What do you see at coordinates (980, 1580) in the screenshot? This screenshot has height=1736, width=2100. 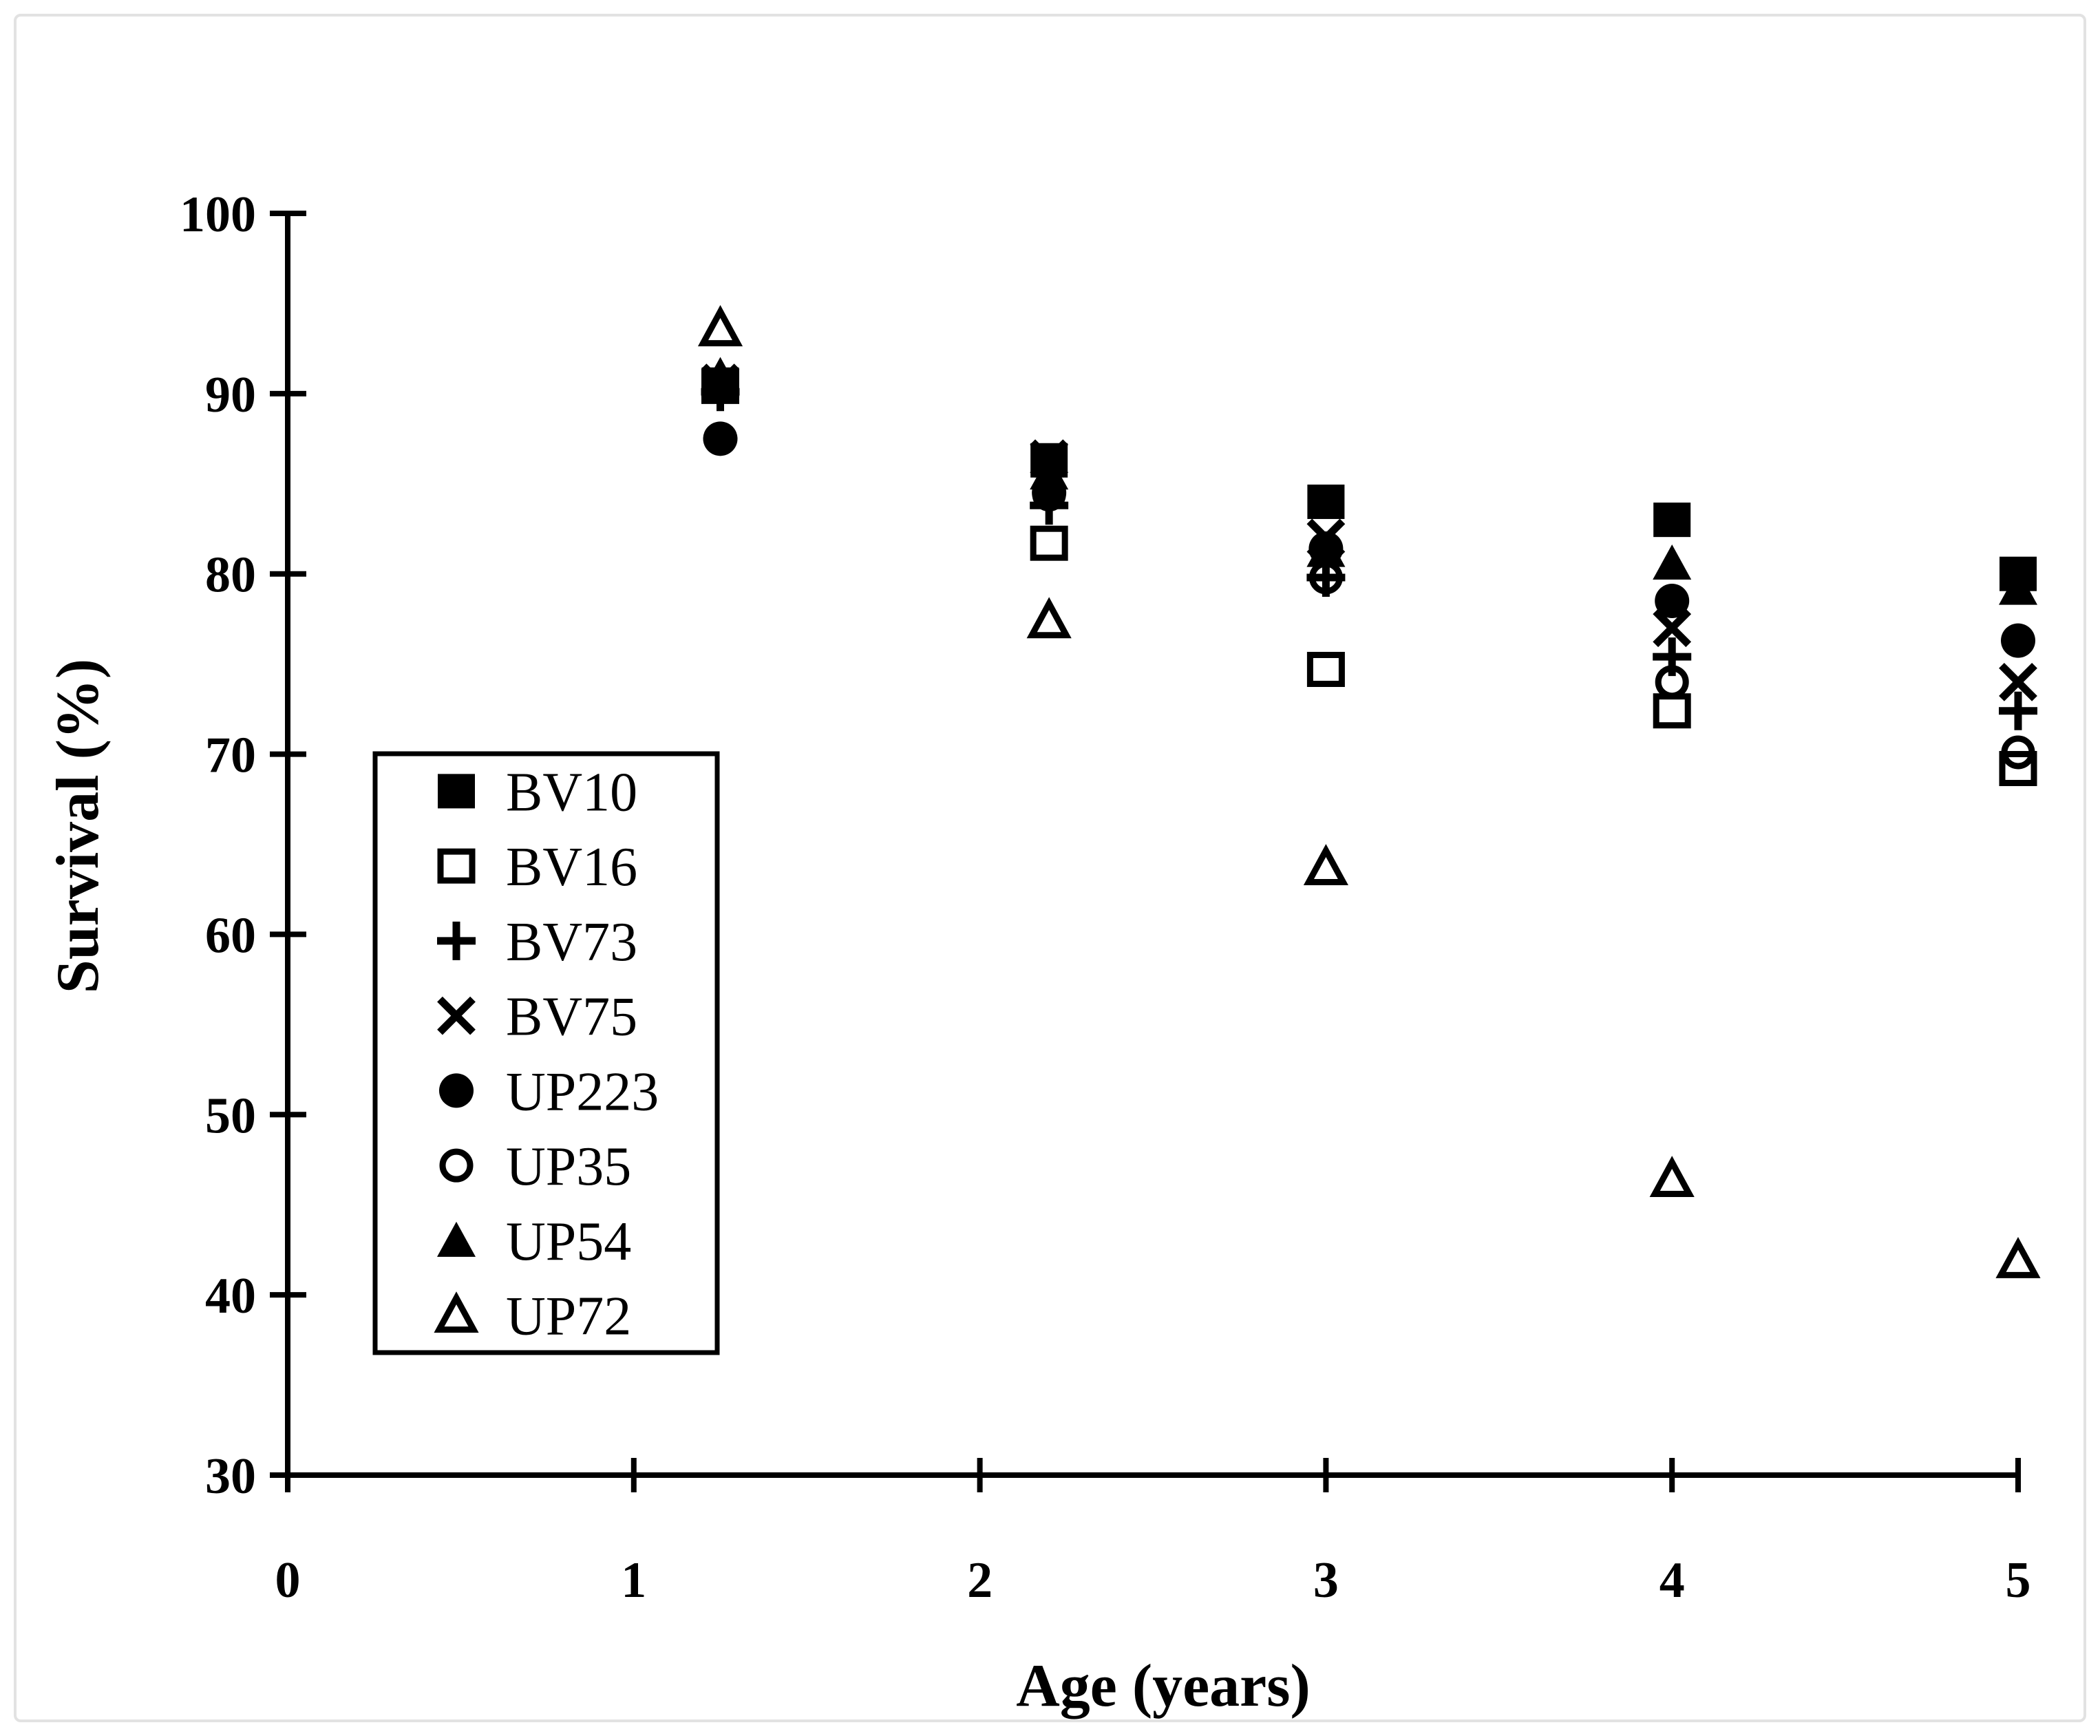 I see `x-tick-label: 2` at bounding box center [980, 1580].